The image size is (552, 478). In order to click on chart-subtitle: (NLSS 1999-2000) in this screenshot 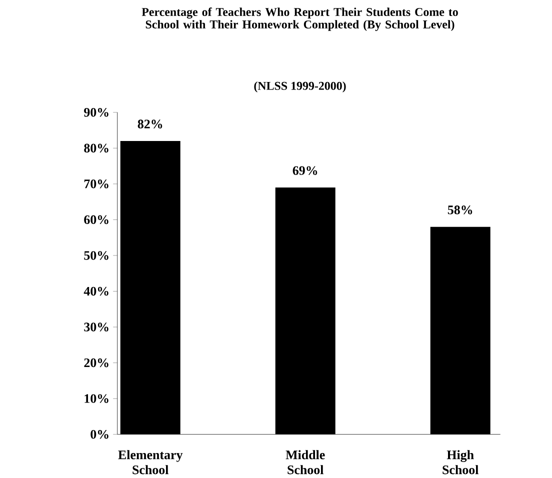, I will do `click(300, 87)`.